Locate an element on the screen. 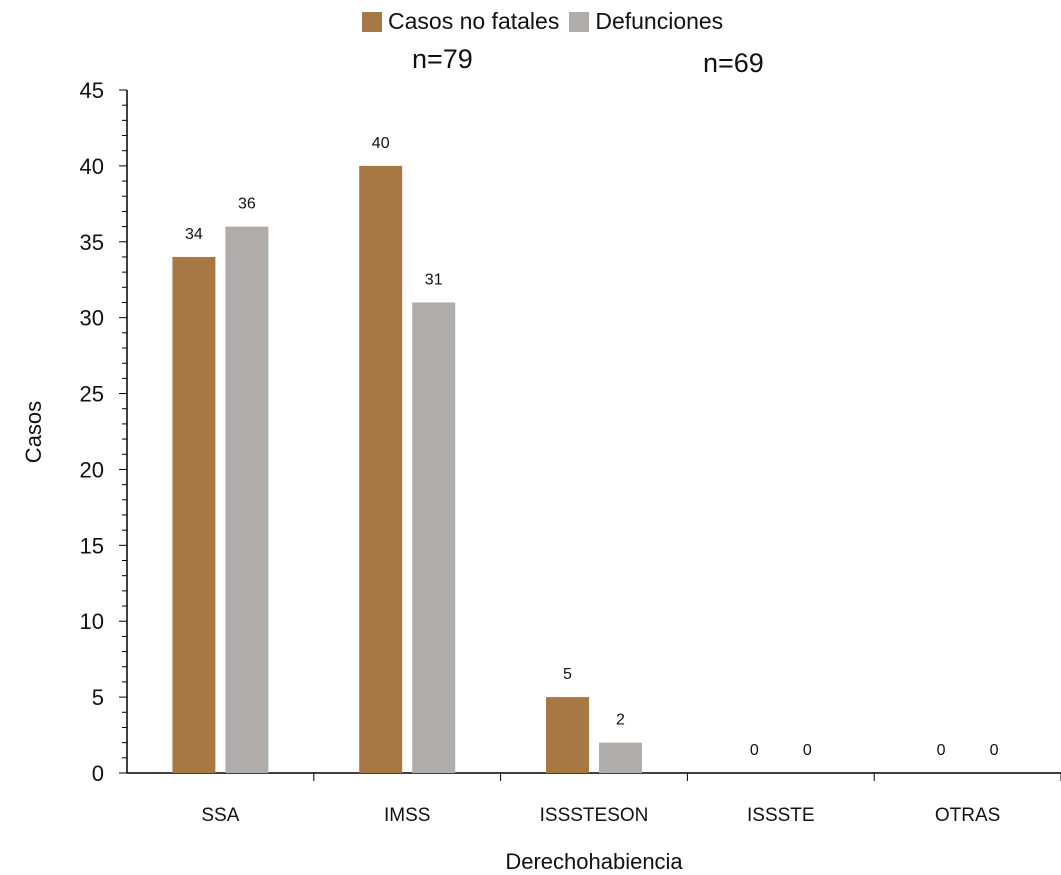 This screenshot has height=875, width=1061. legend-swatch-no-fatales is located at coordinates (372, 21).